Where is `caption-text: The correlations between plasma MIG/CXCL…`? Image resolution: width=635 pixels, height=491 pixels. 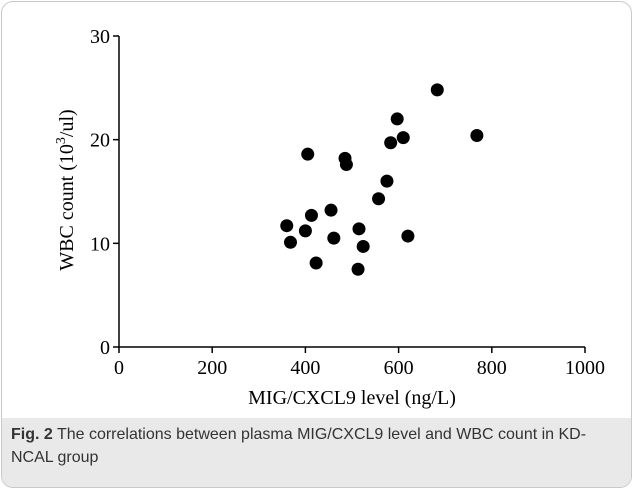 caption-text: The correlations between plasma MIG/CXCL… is located at coordinates (299, 446).